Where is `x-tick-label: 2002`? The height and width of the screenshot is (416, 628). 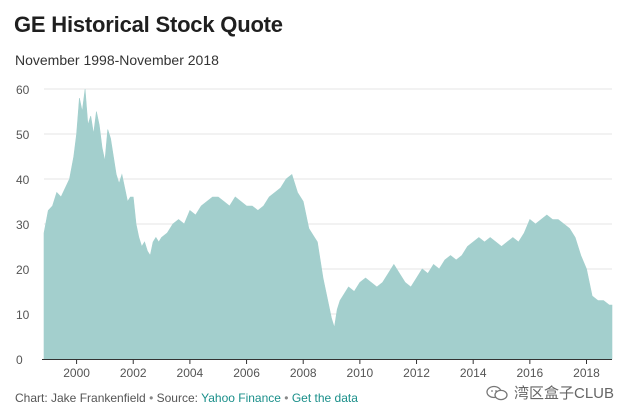 x-tick-label: 2002 is located at coordinates (133, 373).